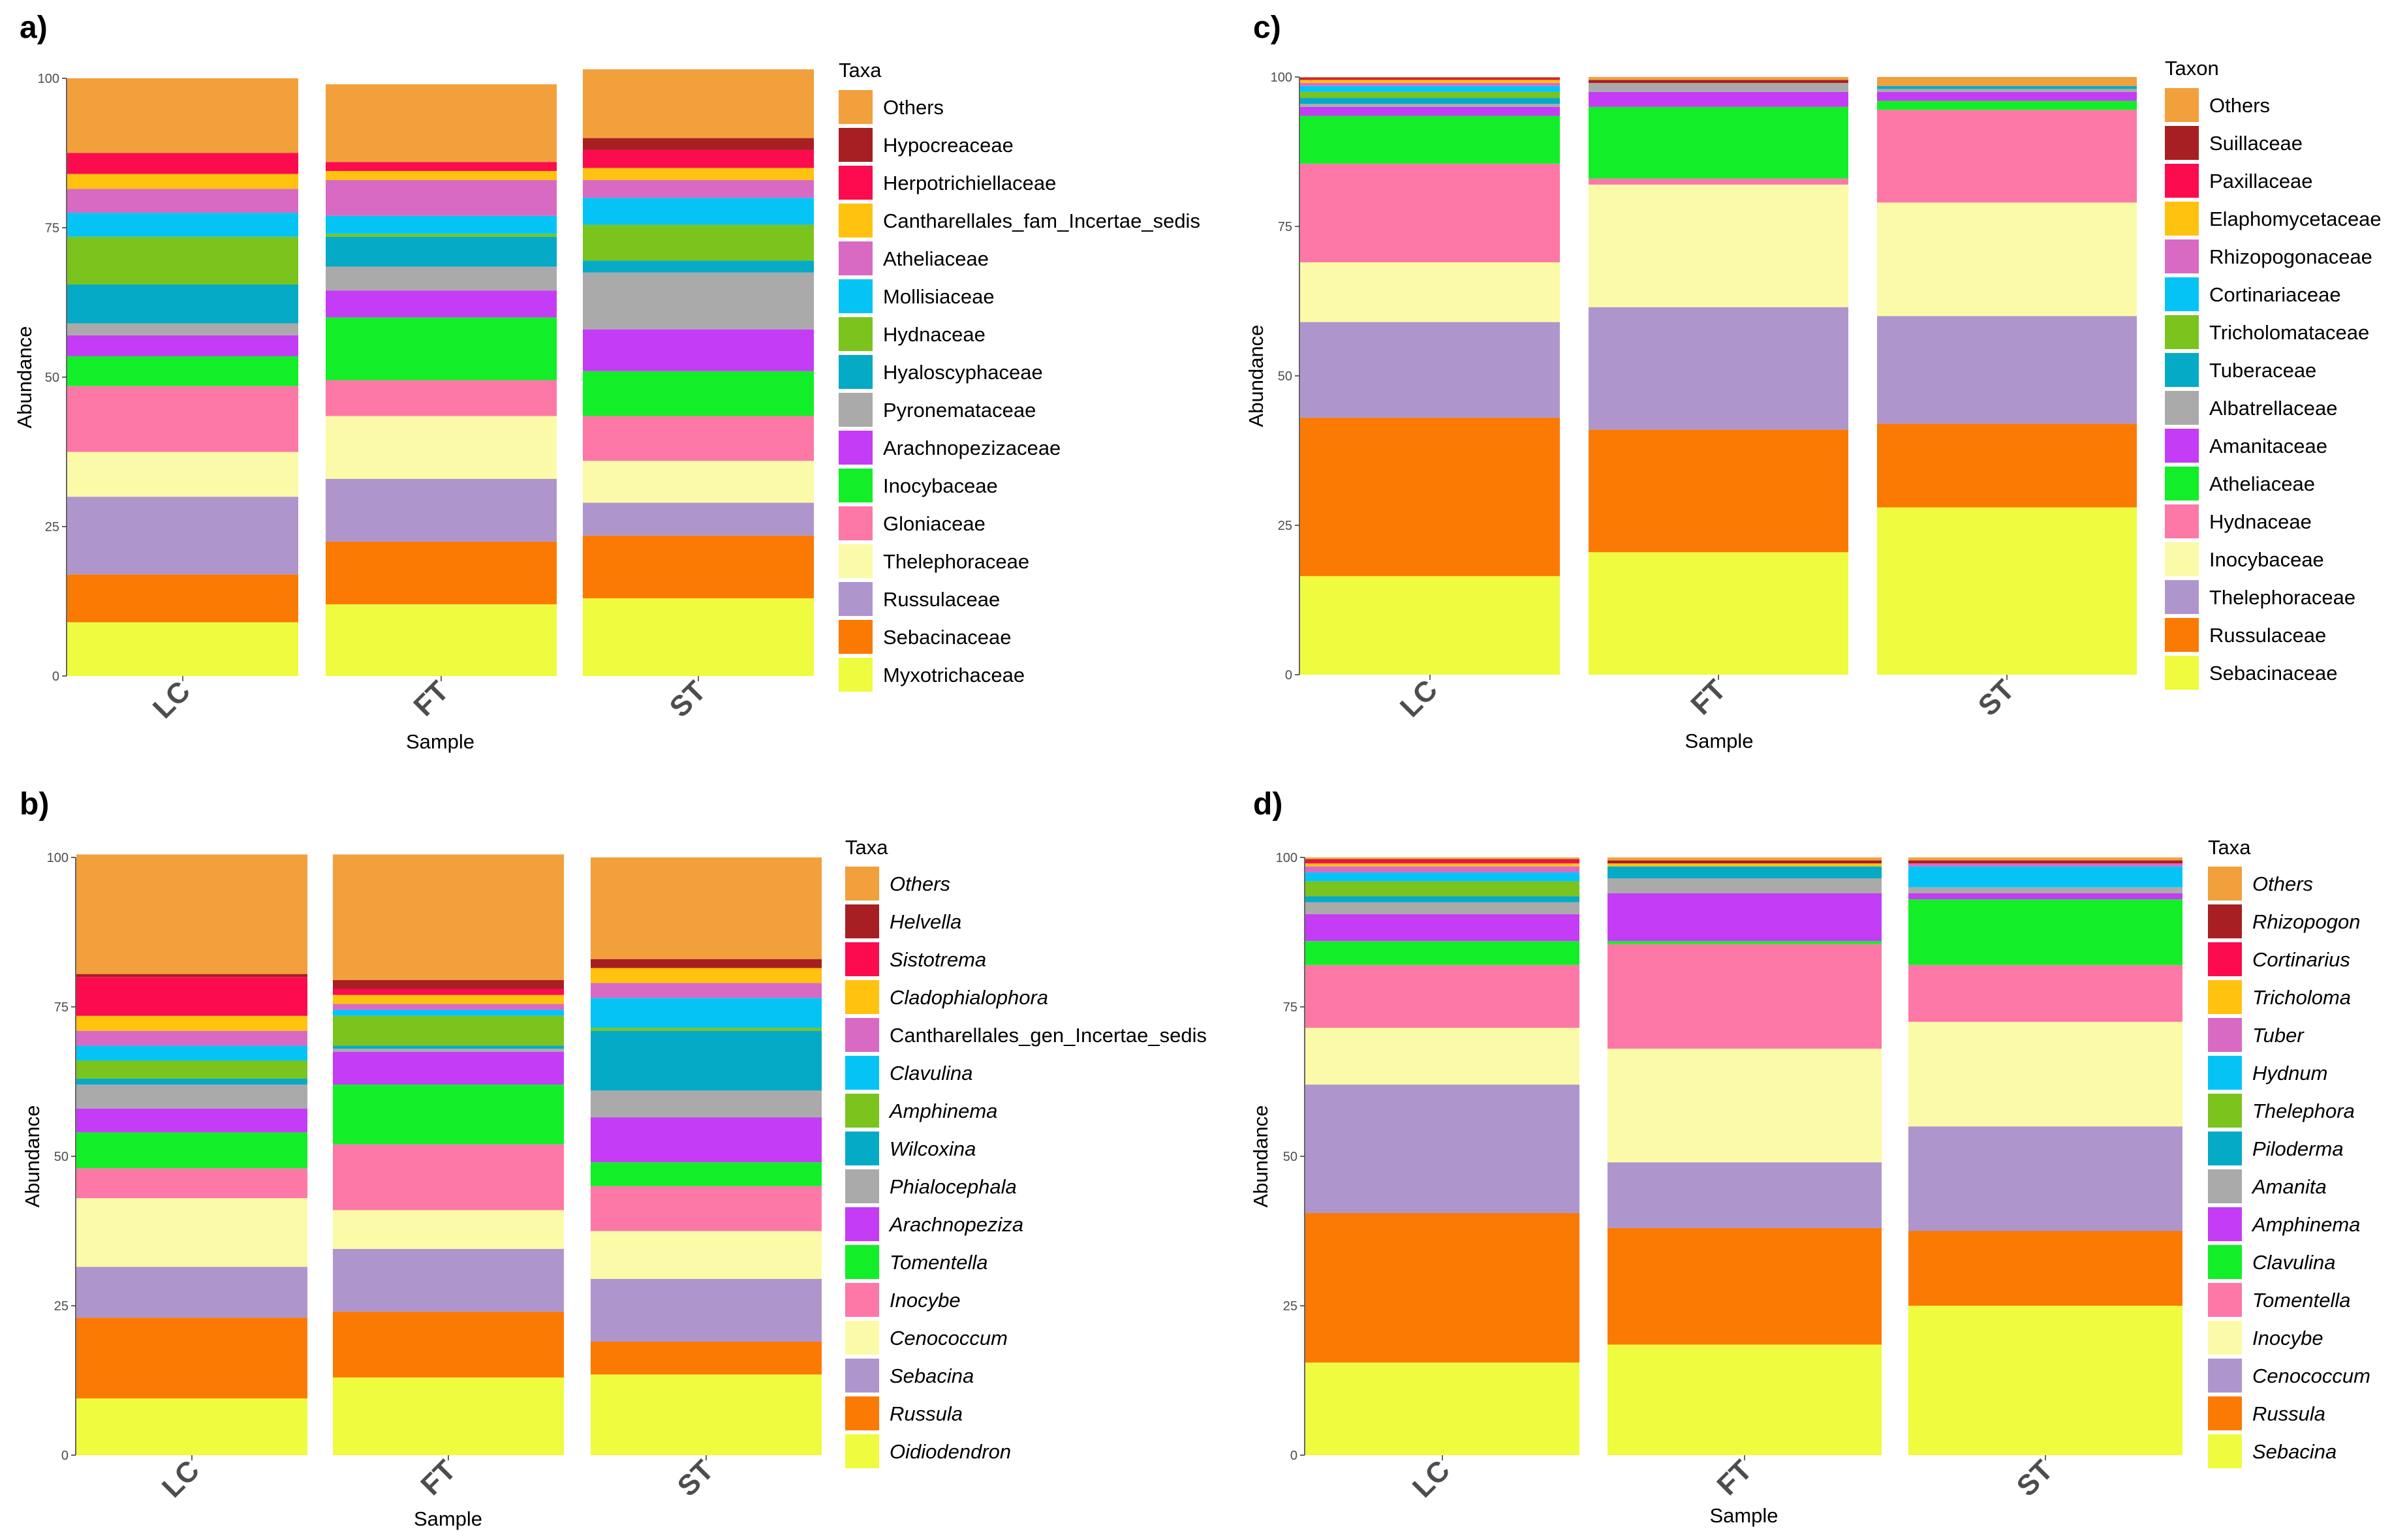 The height and width of the screenshot is (1540, 2407). What do you see at coordinates (2282, 883) in the screenshot?
I see `legend-entry: Others` at bounding box center [2282, 883].